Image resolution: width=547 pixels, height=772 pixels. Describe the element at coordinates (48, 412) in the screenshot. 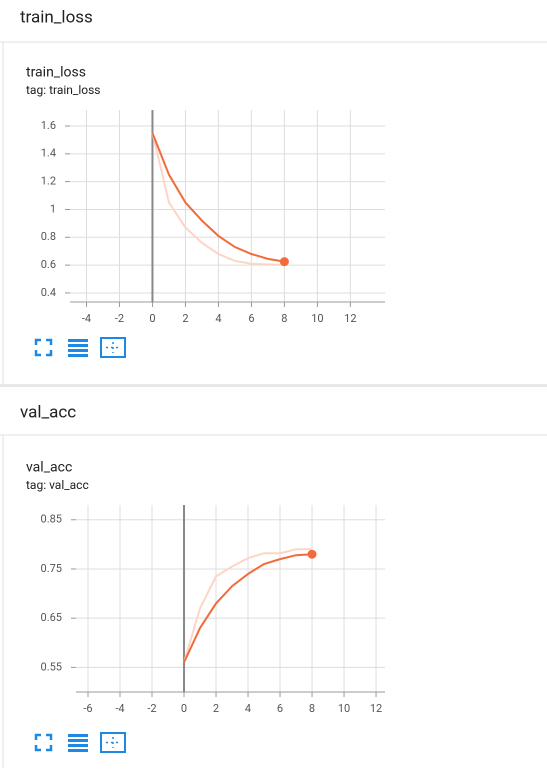

I see `section-header: val_acc` at that location.